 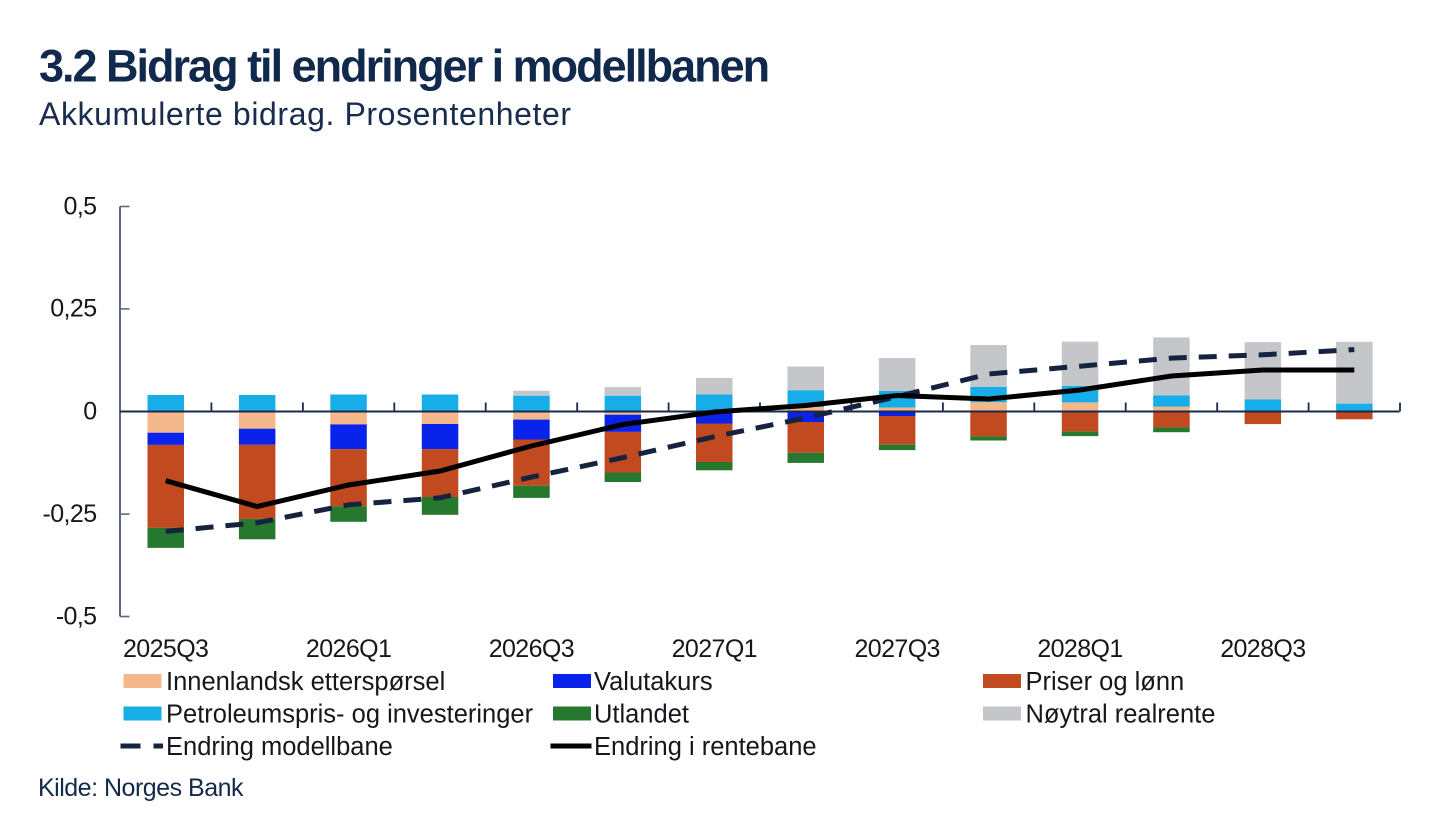 I want to click on svg-text:3.2 Bidrag til endringer i mod: 3.2 Bidrag til endringer i modellbanen, so click(x=403, y=66).